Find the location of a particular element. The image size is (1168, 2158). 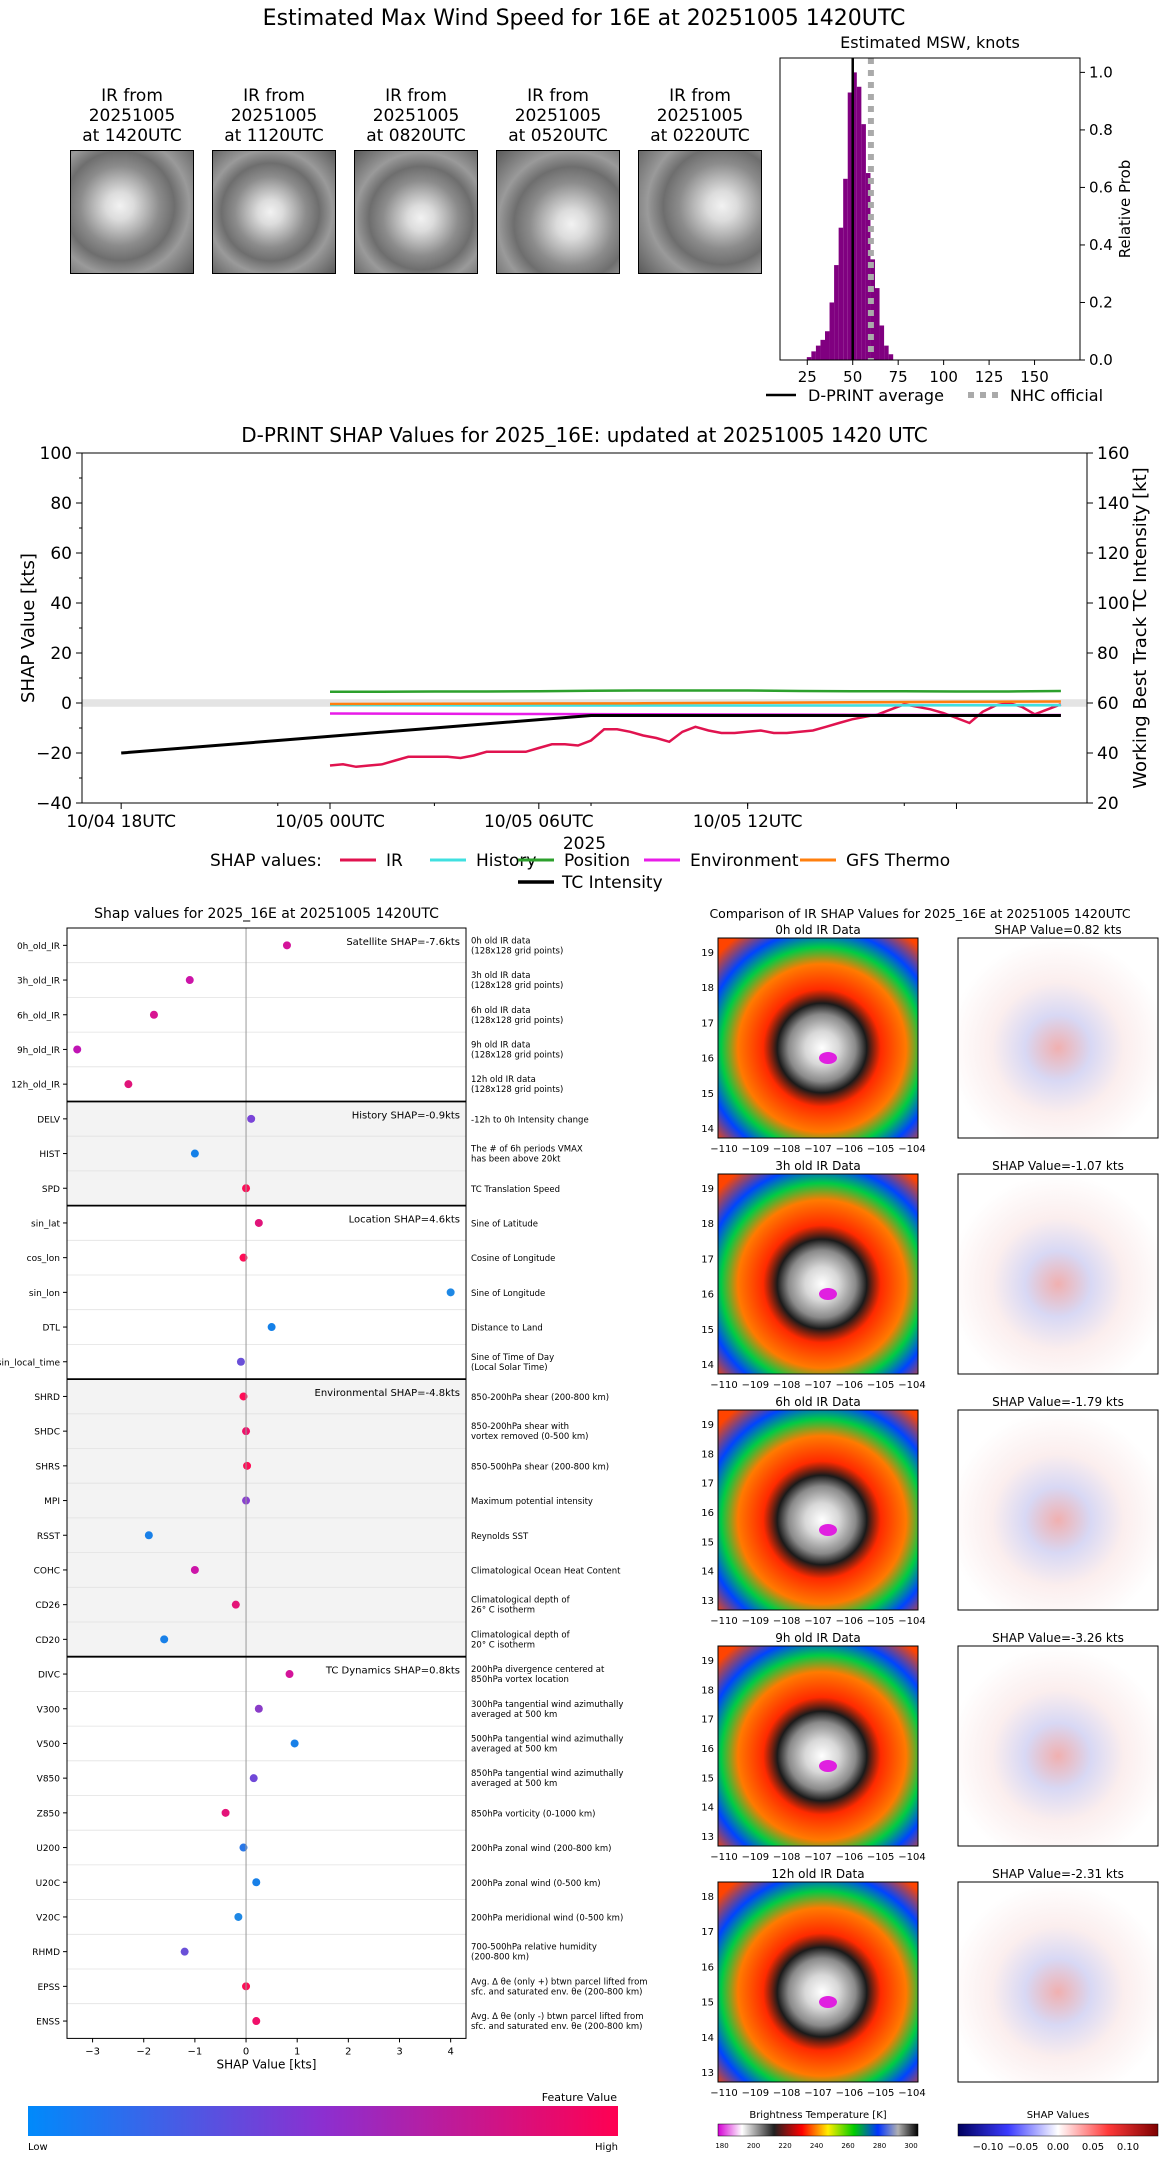

feature-group-label: Environmental SHAP=-4.8kts is located at coordinates (388, 1393).